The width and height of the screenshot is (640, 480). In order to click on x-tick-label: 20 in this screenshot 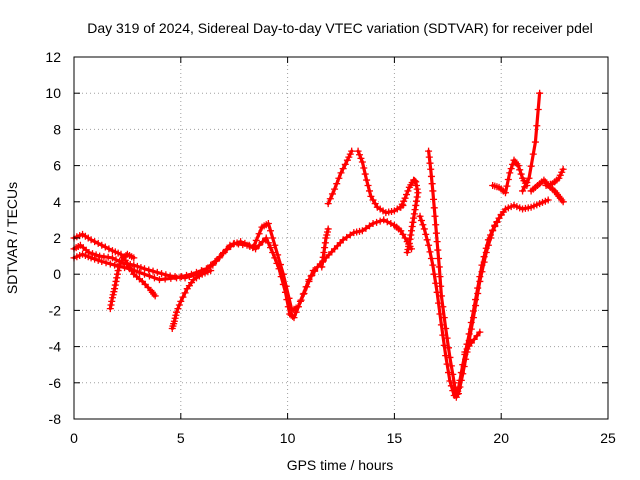, I will do `click(501, 438)`.